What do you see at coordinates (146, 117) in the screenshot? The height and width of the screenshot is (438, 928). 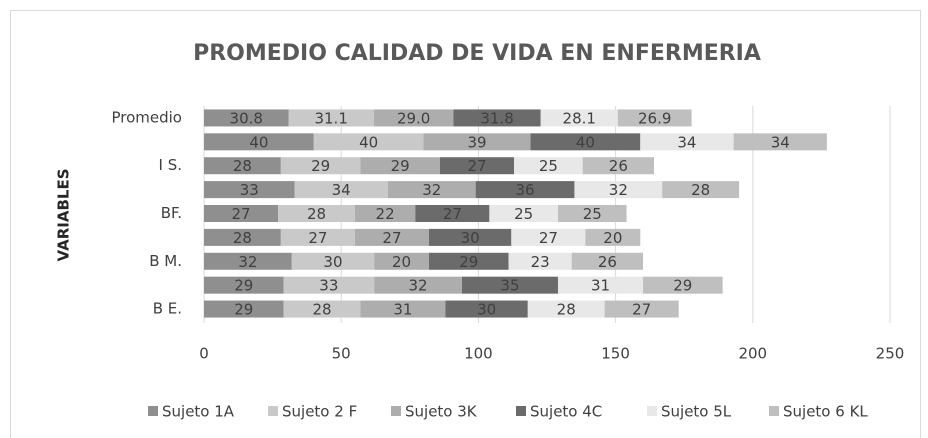 I see `y-tick-label: Promedio` at bounding box center [146, 117].